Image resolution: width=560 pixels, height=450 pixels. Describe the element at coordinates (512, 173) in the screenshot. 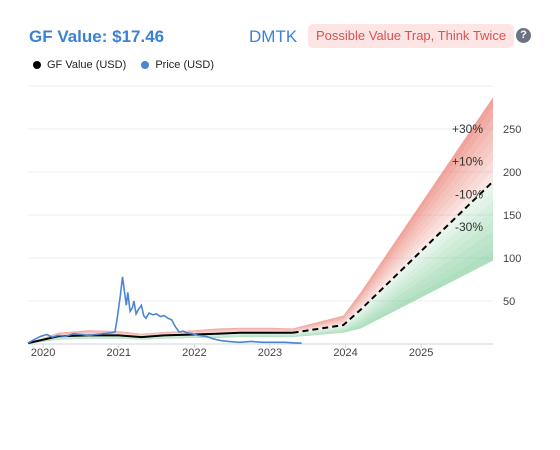

I see `y-tick-label: 200` at that location.